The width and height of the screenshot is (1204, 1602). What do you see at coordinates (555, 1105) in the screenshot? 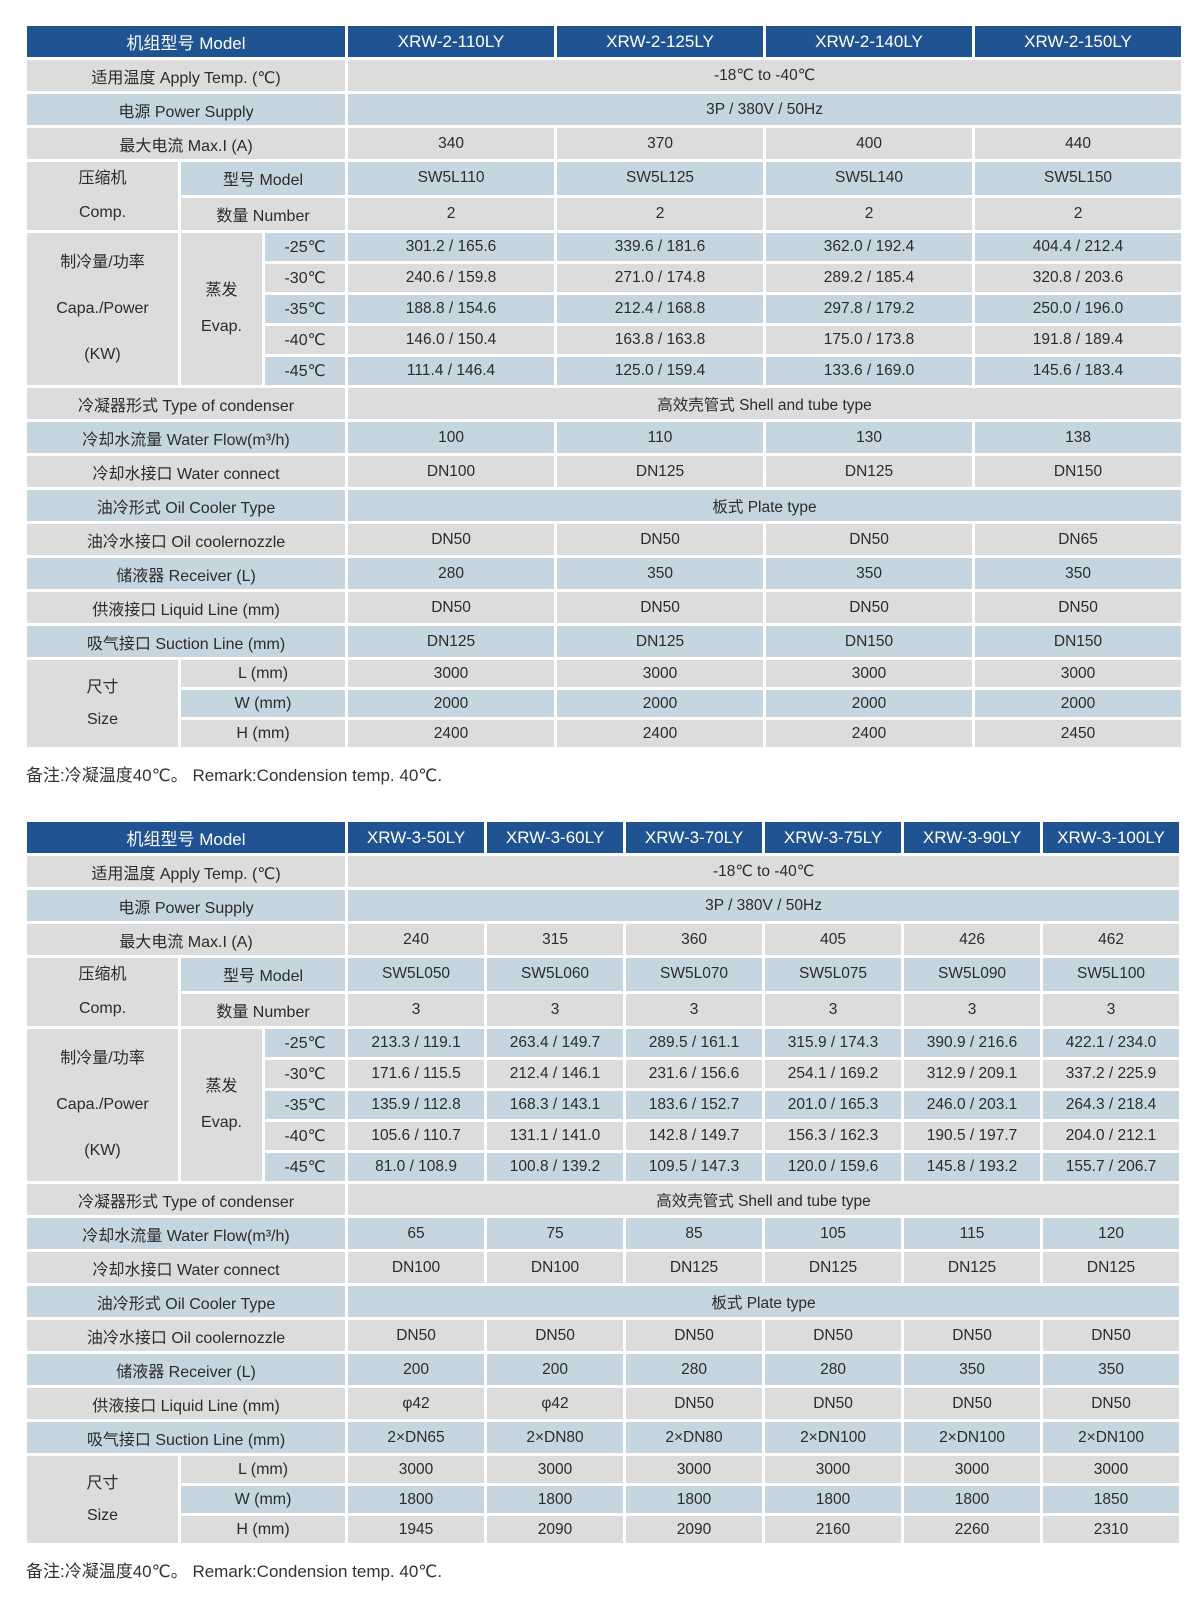
I see `value-capacity: 168.3 / 143.1` at bounding box center [555, 1105].